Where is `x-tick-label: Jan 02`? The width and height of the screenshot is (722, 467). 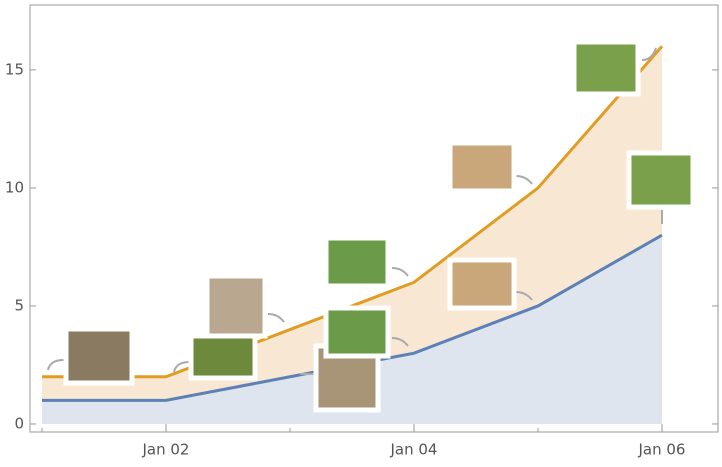 x-tick-label: Jan 02 is located at coordinates (166, 450).